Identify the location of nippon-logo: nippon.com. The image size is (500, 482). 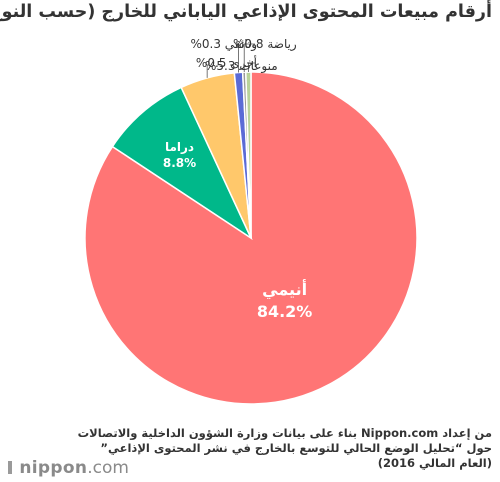
(68, 468).